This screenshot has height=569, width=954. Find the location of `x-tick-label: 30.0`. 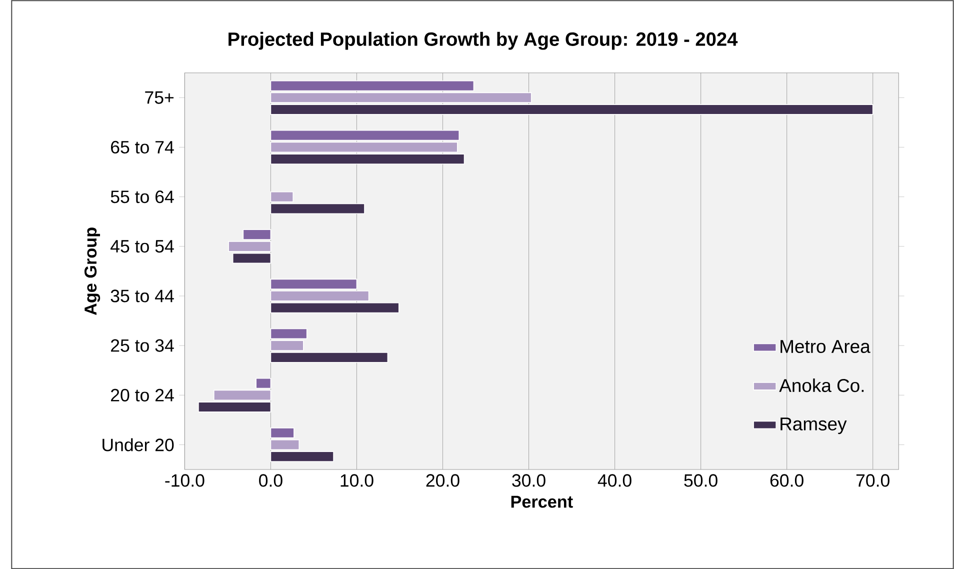

x-tick-label: 30.0 is located at coordinates (529, 480).